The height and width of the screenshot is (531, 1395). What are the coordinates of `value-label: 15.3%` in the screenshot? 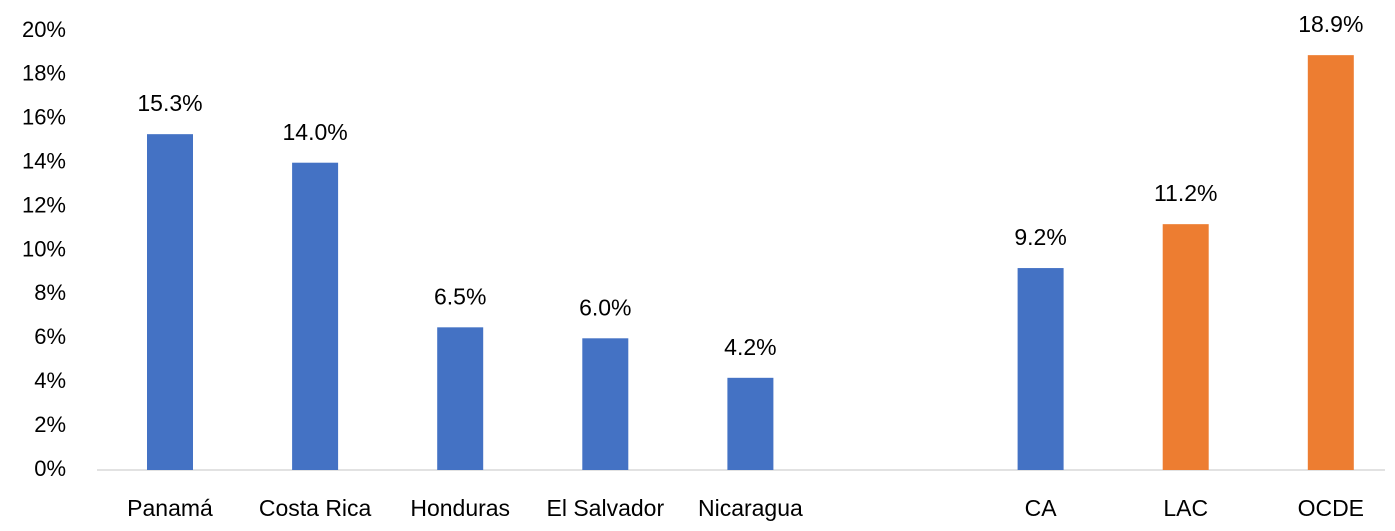 It's located at (169, 103).